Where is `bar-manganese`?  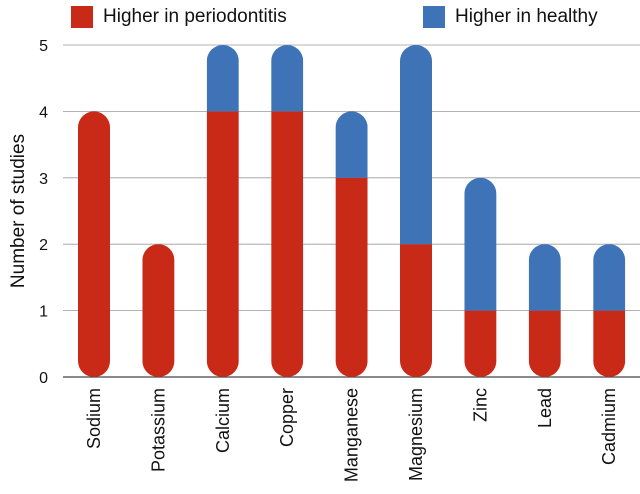 bar-manganese is located at coordinates (351, 244).